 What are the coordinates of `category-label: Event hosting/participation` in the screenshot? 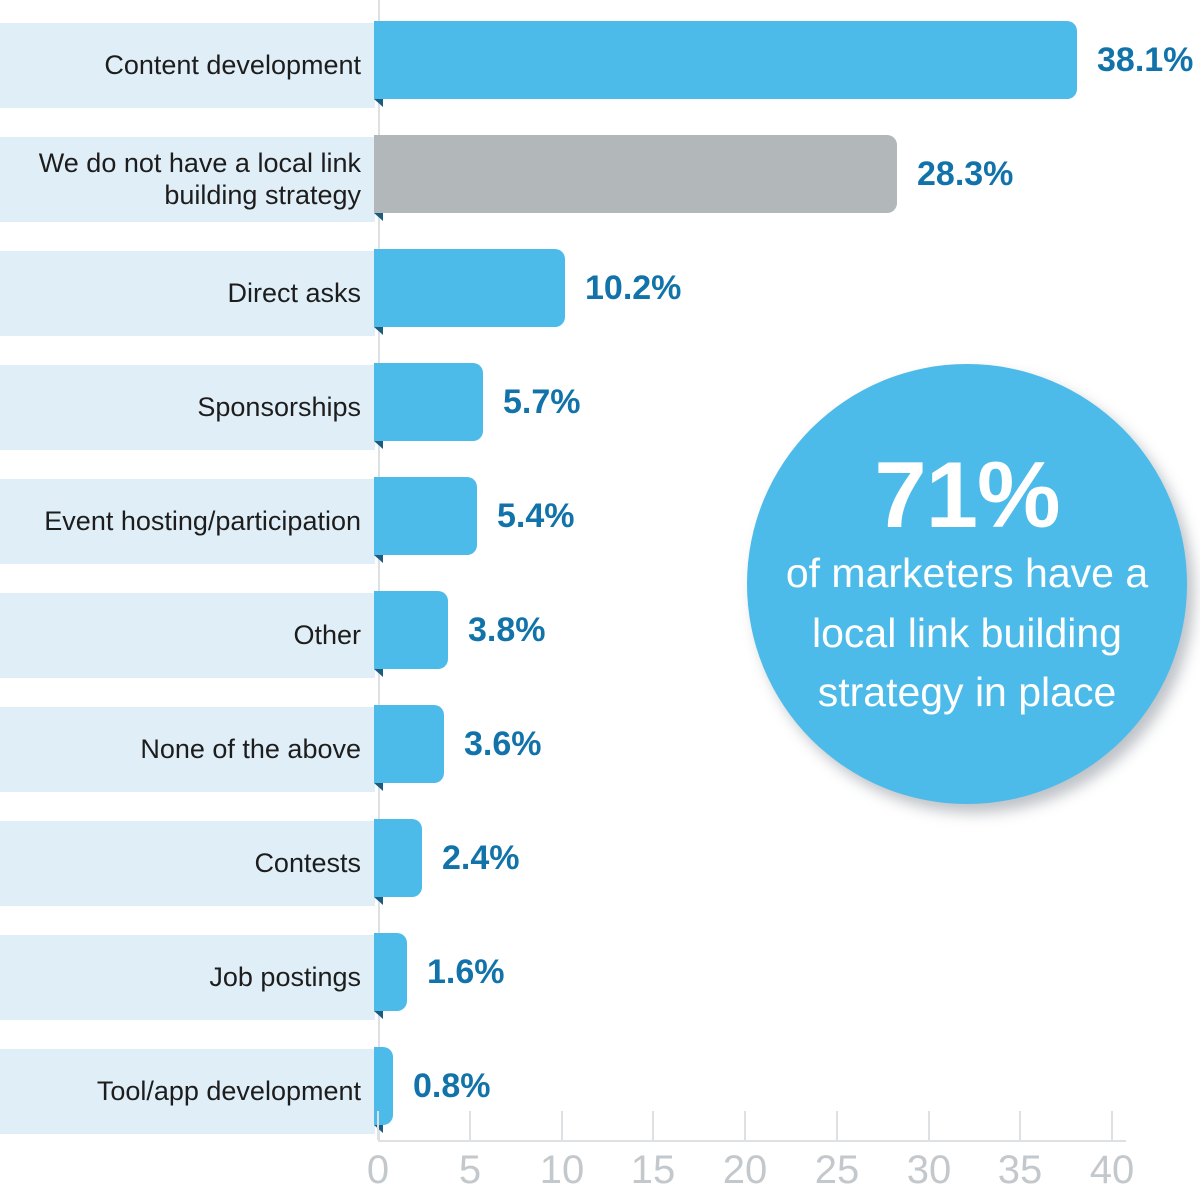 It's located at (202, 520).